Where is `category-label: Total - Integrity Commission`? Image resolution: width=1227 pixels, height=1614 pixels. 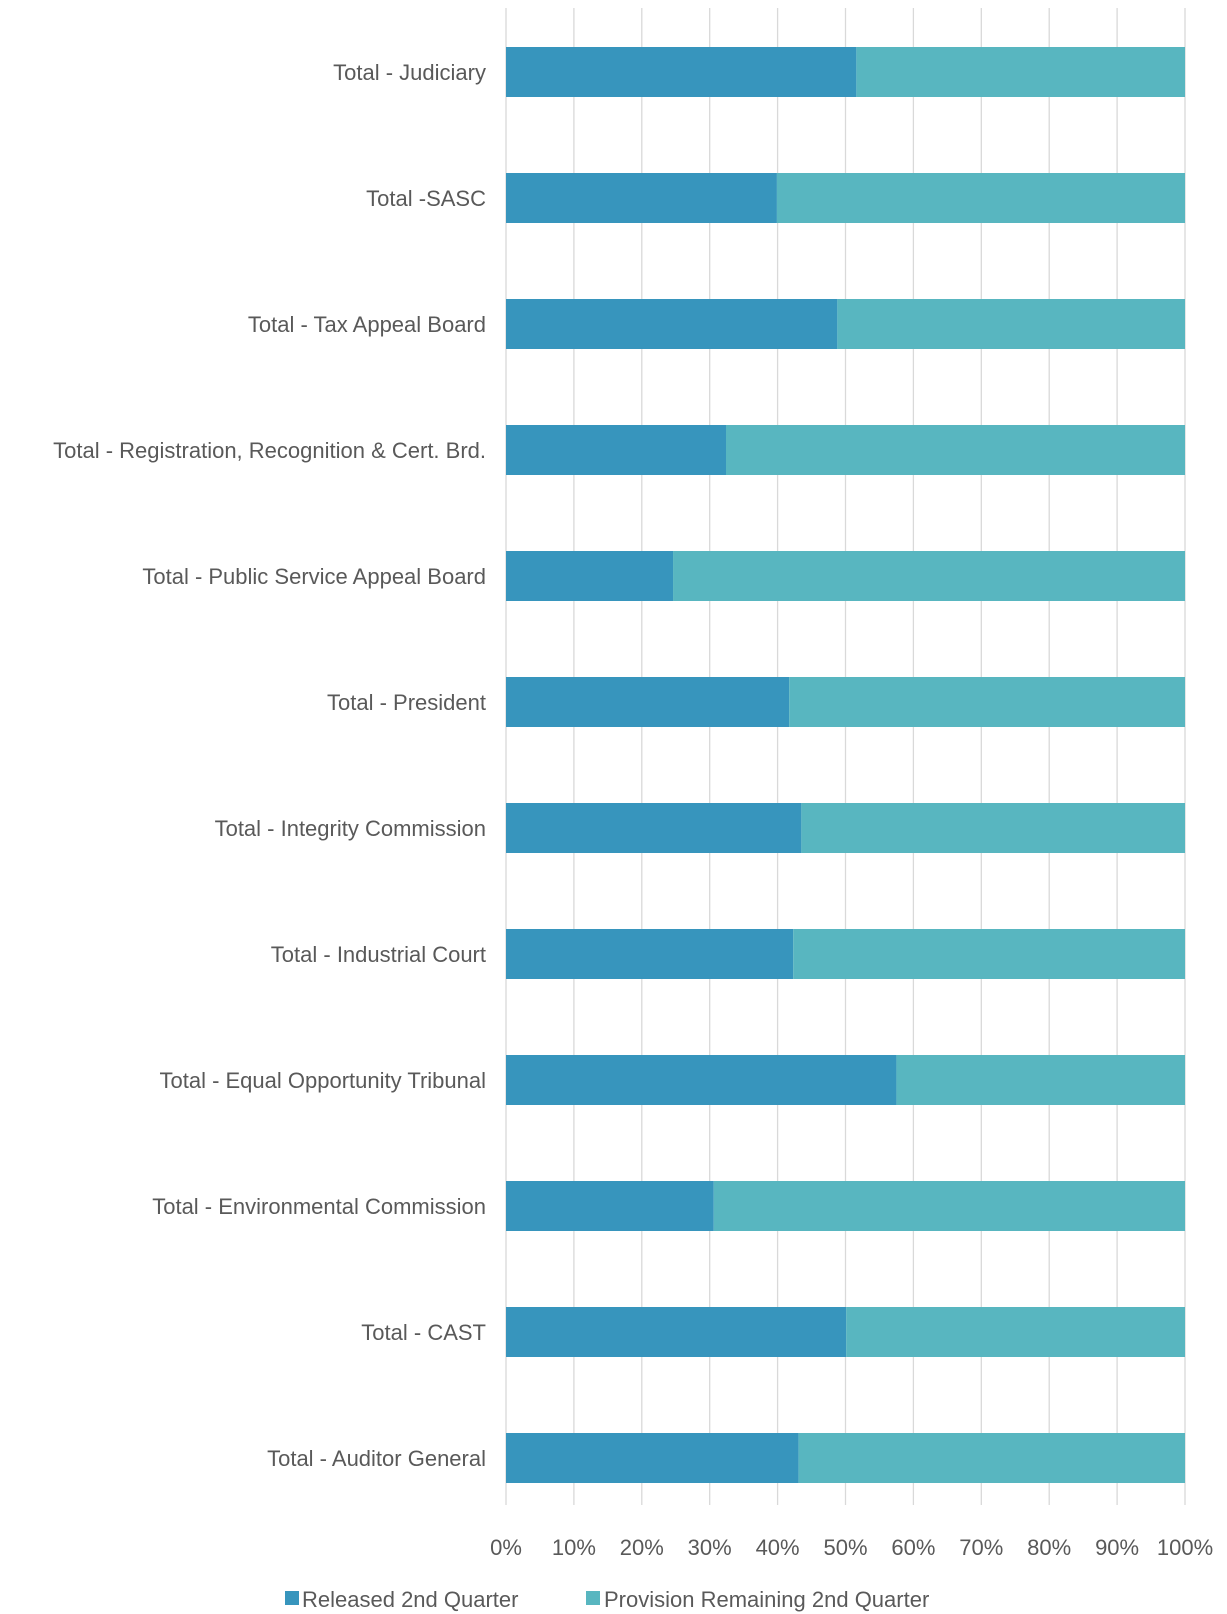 category-label: Total - Integrity Commission is located at coordinates (350, 828).